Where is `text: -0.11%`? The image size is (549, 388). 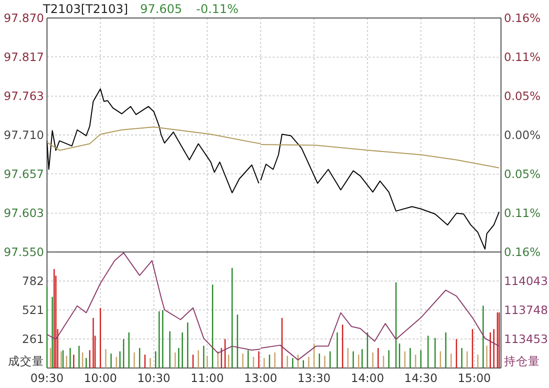 text: -0.11% is located at coordinates (217, 9).